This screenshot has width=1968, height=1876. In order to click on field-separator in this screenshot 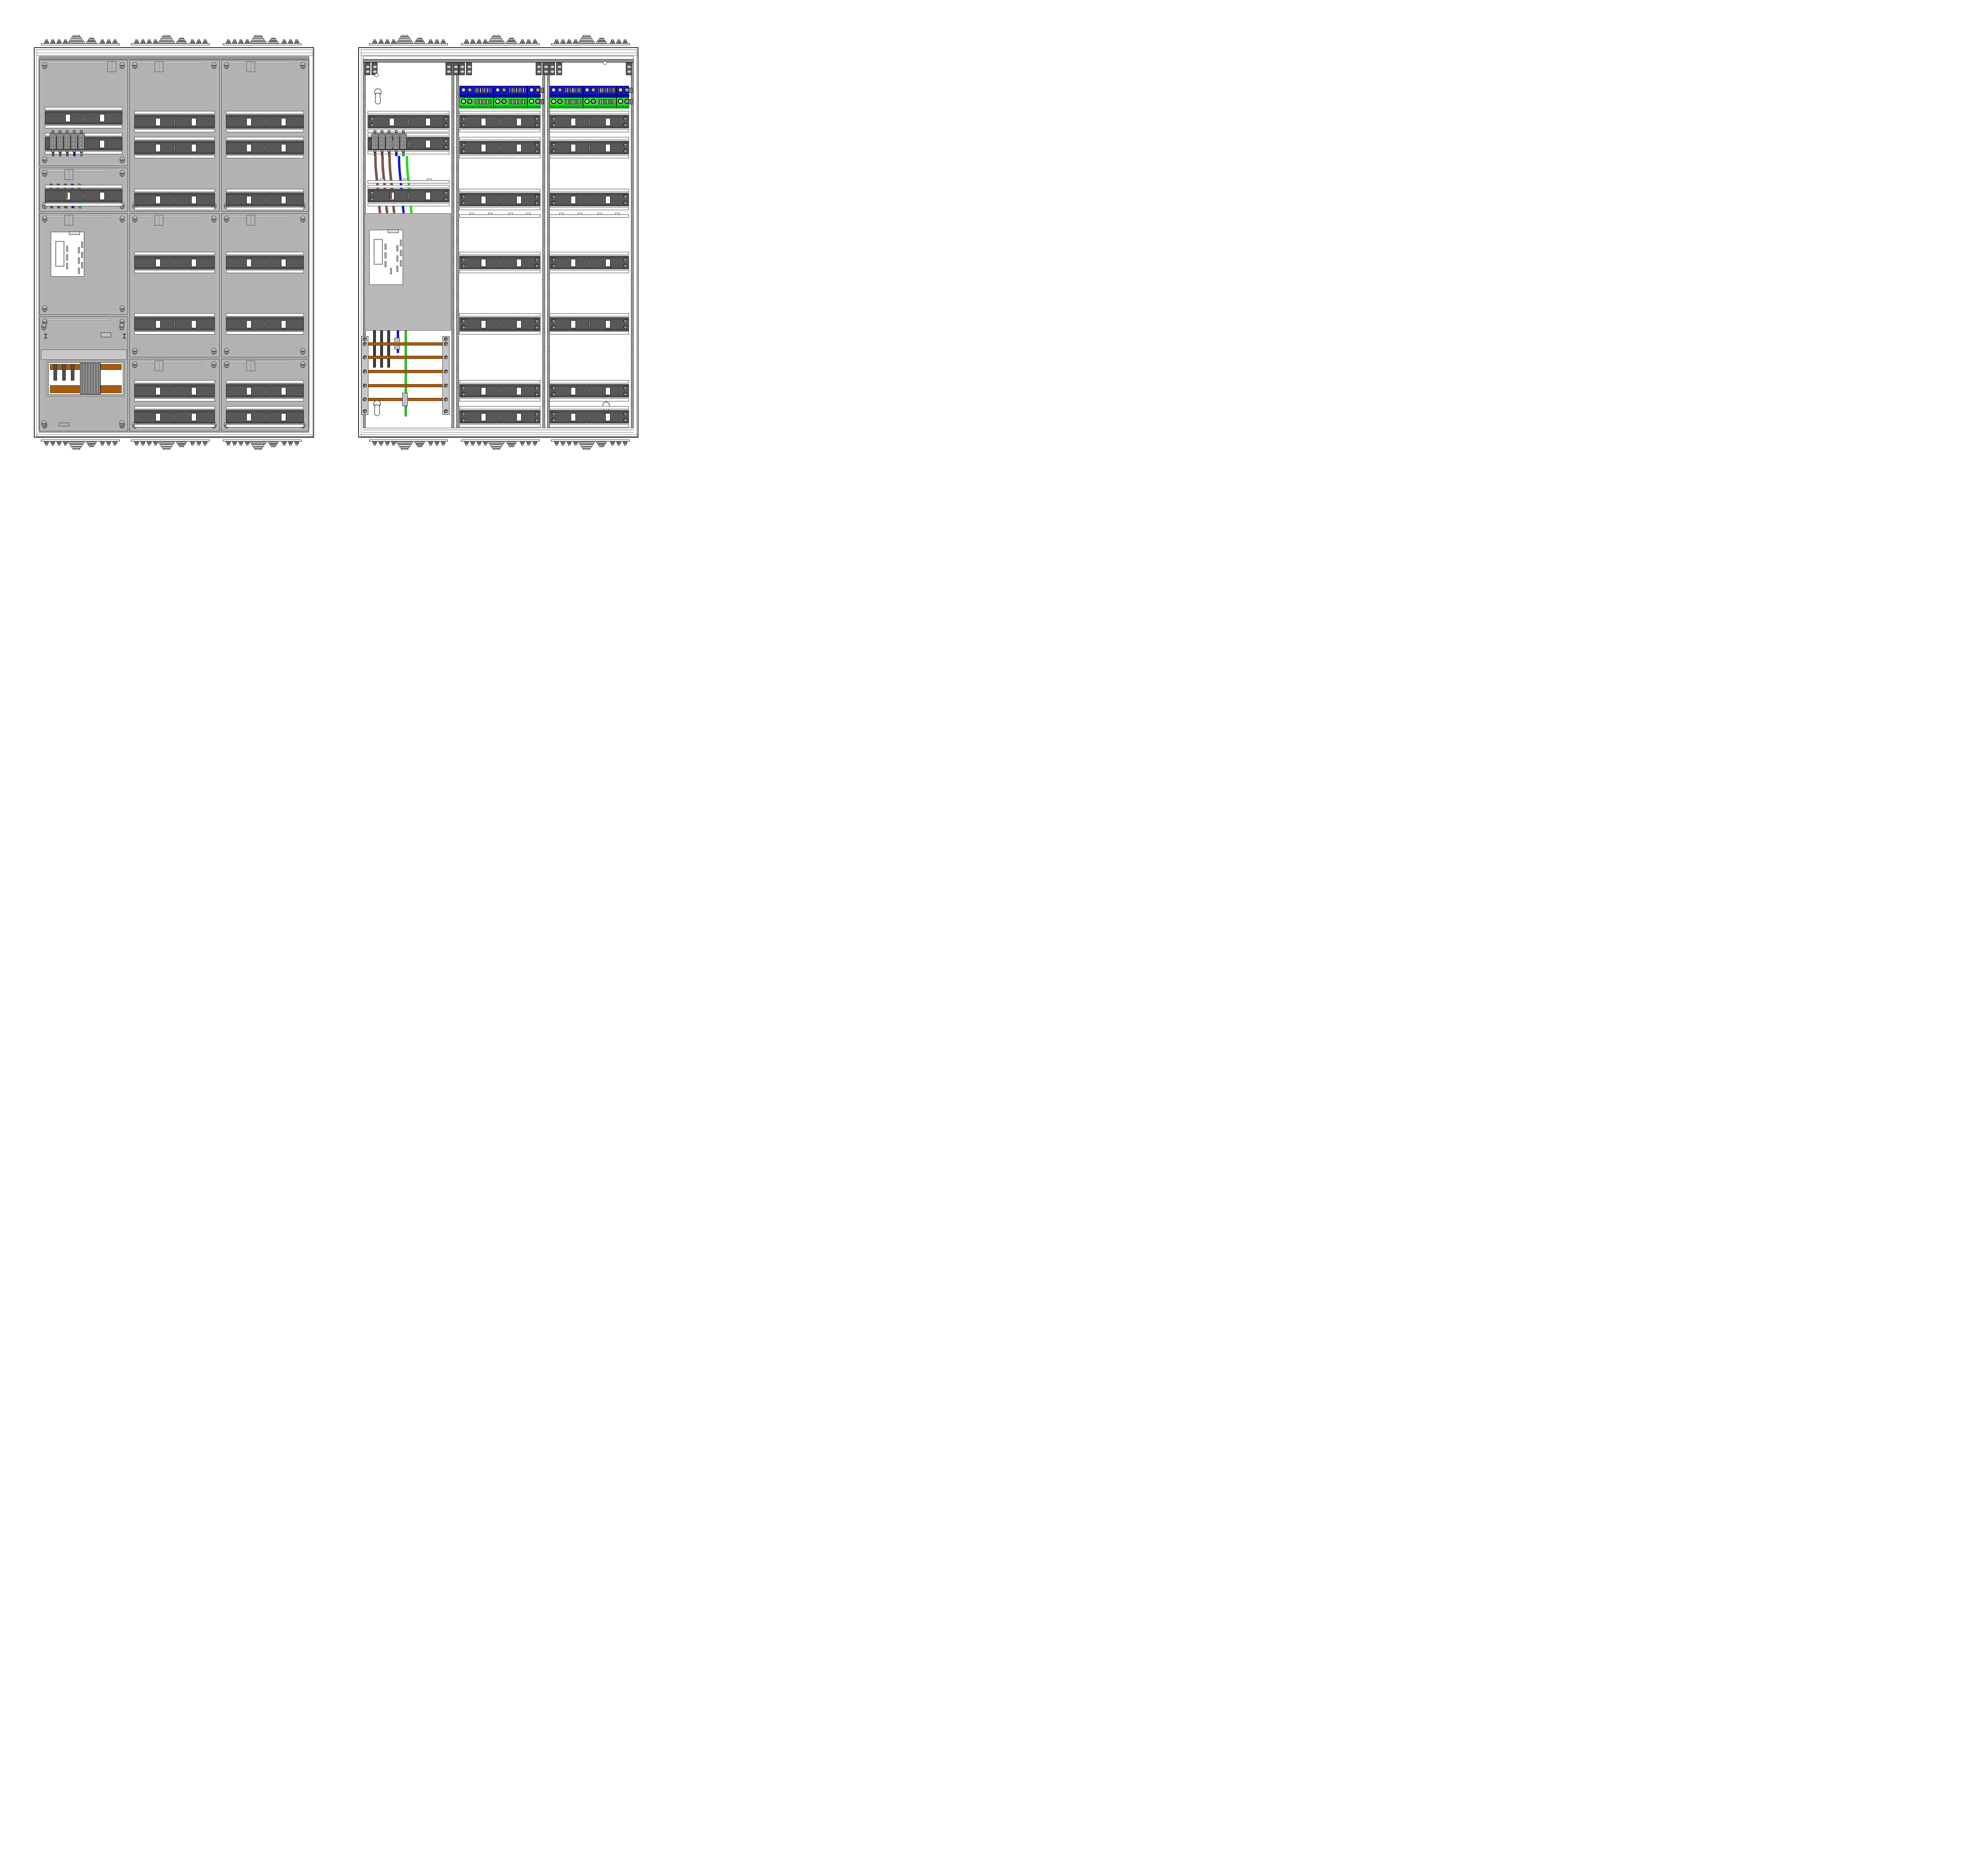, I will do `click(589, 215)`.